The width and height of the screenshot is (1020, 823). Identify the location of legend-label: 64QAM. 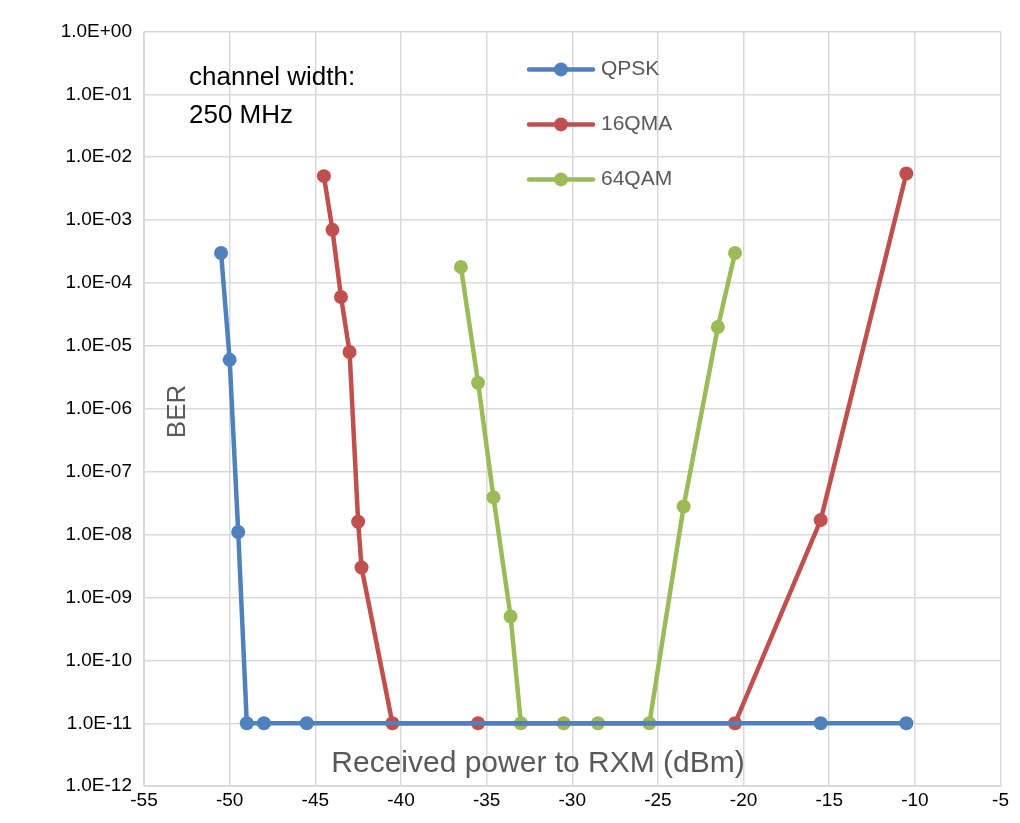
(637, 178).